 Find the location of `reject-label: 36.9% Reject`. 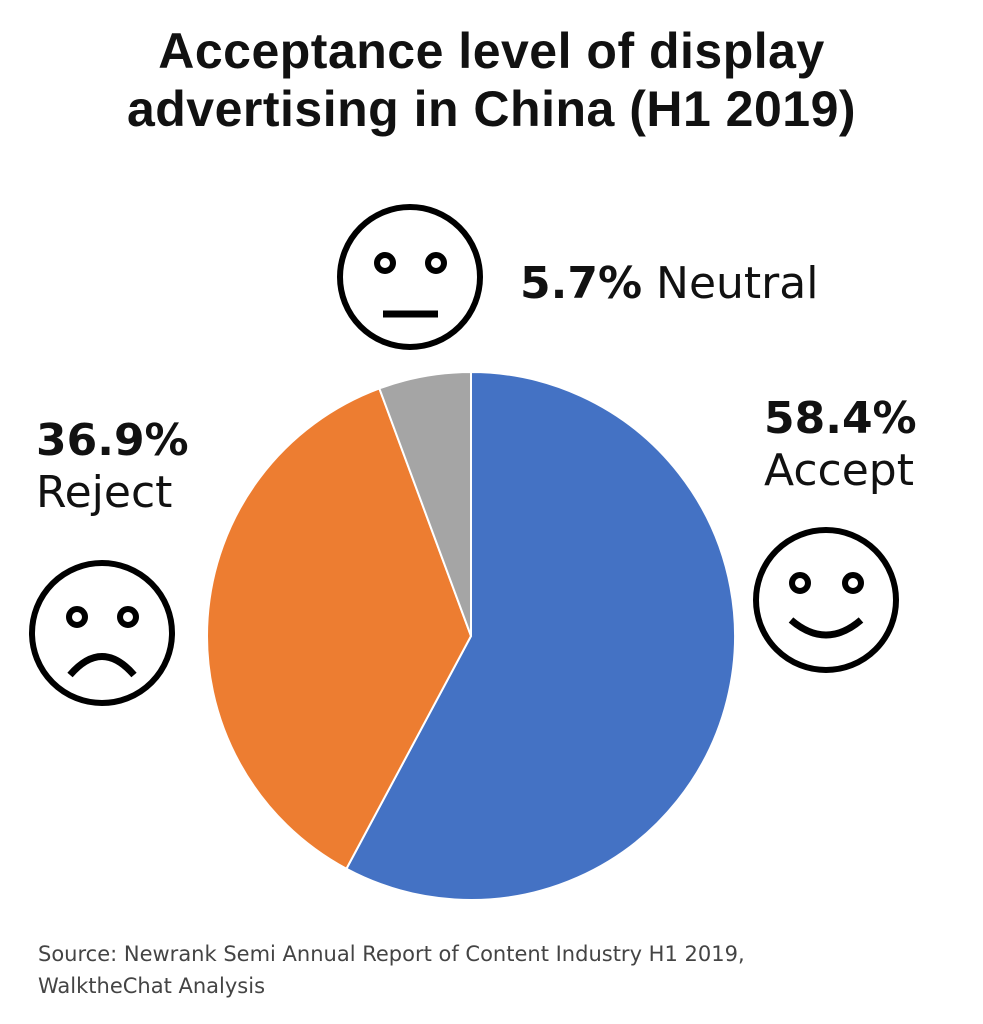

reject-label: 36.9% Reject is located at coordinates (112, 467).